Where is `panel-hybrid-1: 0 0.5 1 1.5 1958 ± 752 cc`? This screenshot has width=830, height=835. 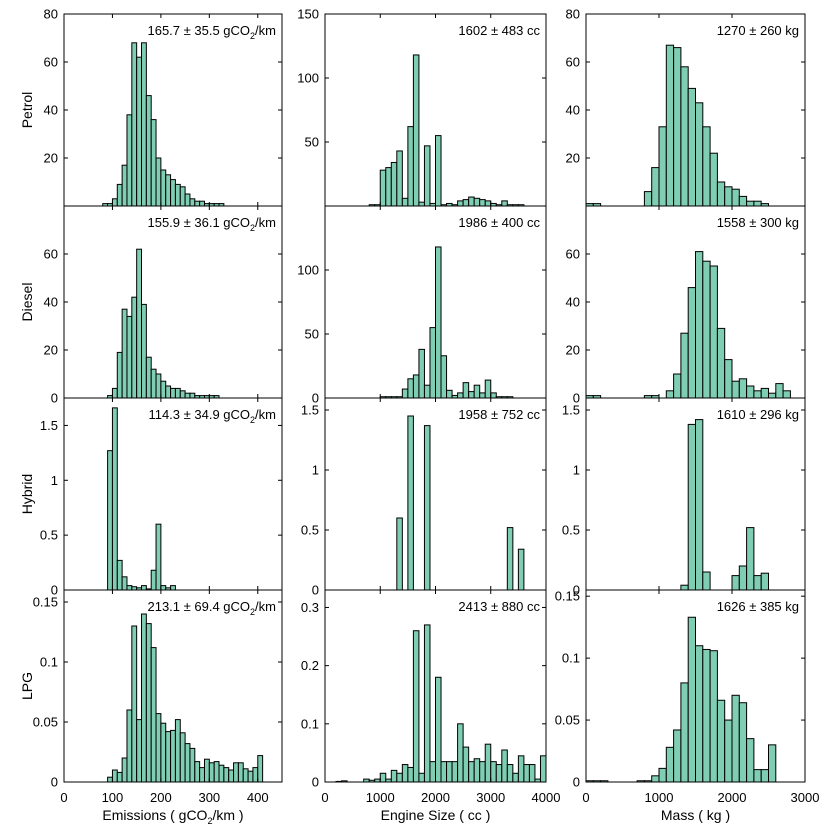
panel-hybrid-1: 0 0.5 1 1.5 1958 ± 752 cc is located at coordinates (424, 497).